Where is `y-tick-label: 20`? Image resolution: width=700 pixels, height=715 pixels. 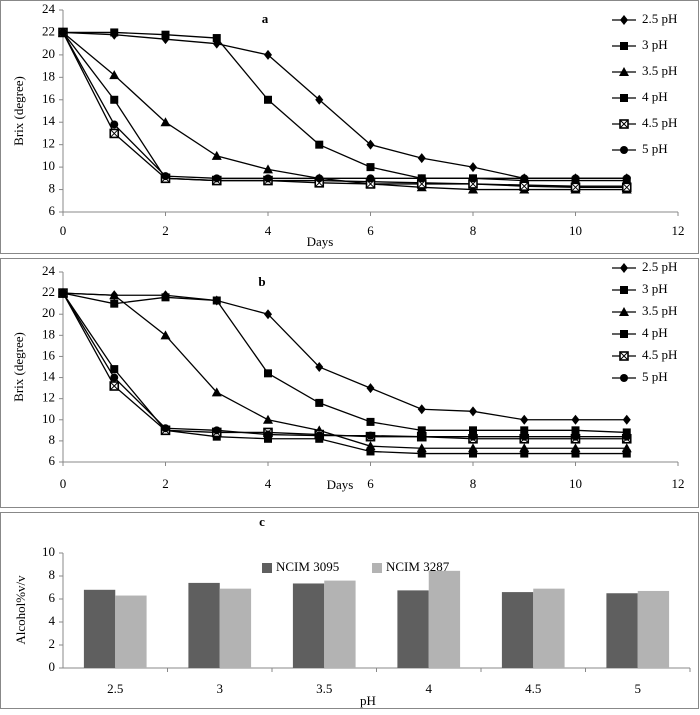
y-tick-label: 20 is located at coordinates (48, 312).